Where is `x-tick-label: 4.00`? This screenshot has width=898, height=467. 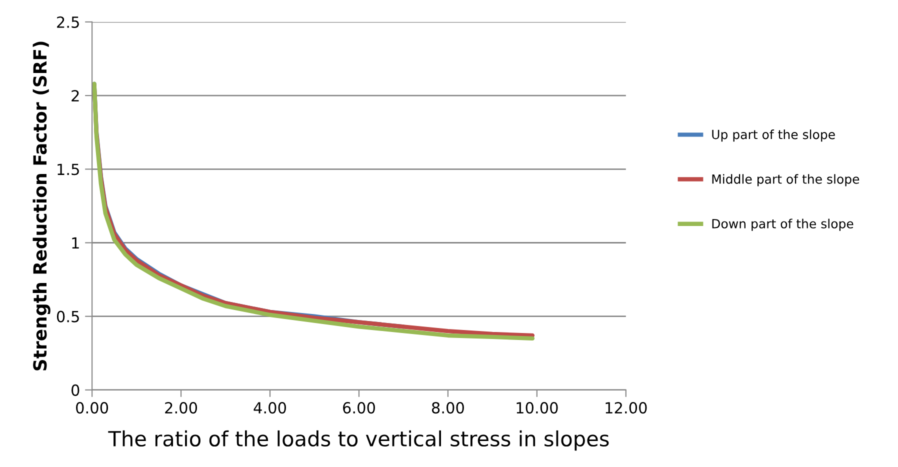
x-tick-label: 4.00 is located at coordinates (270, 408).